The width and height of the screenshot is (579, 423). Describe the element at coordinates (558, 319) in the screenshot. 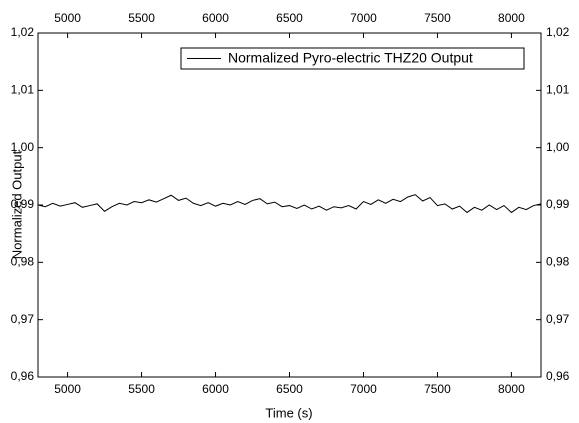

I see `y-tick-label-right: 0,97` at that location.